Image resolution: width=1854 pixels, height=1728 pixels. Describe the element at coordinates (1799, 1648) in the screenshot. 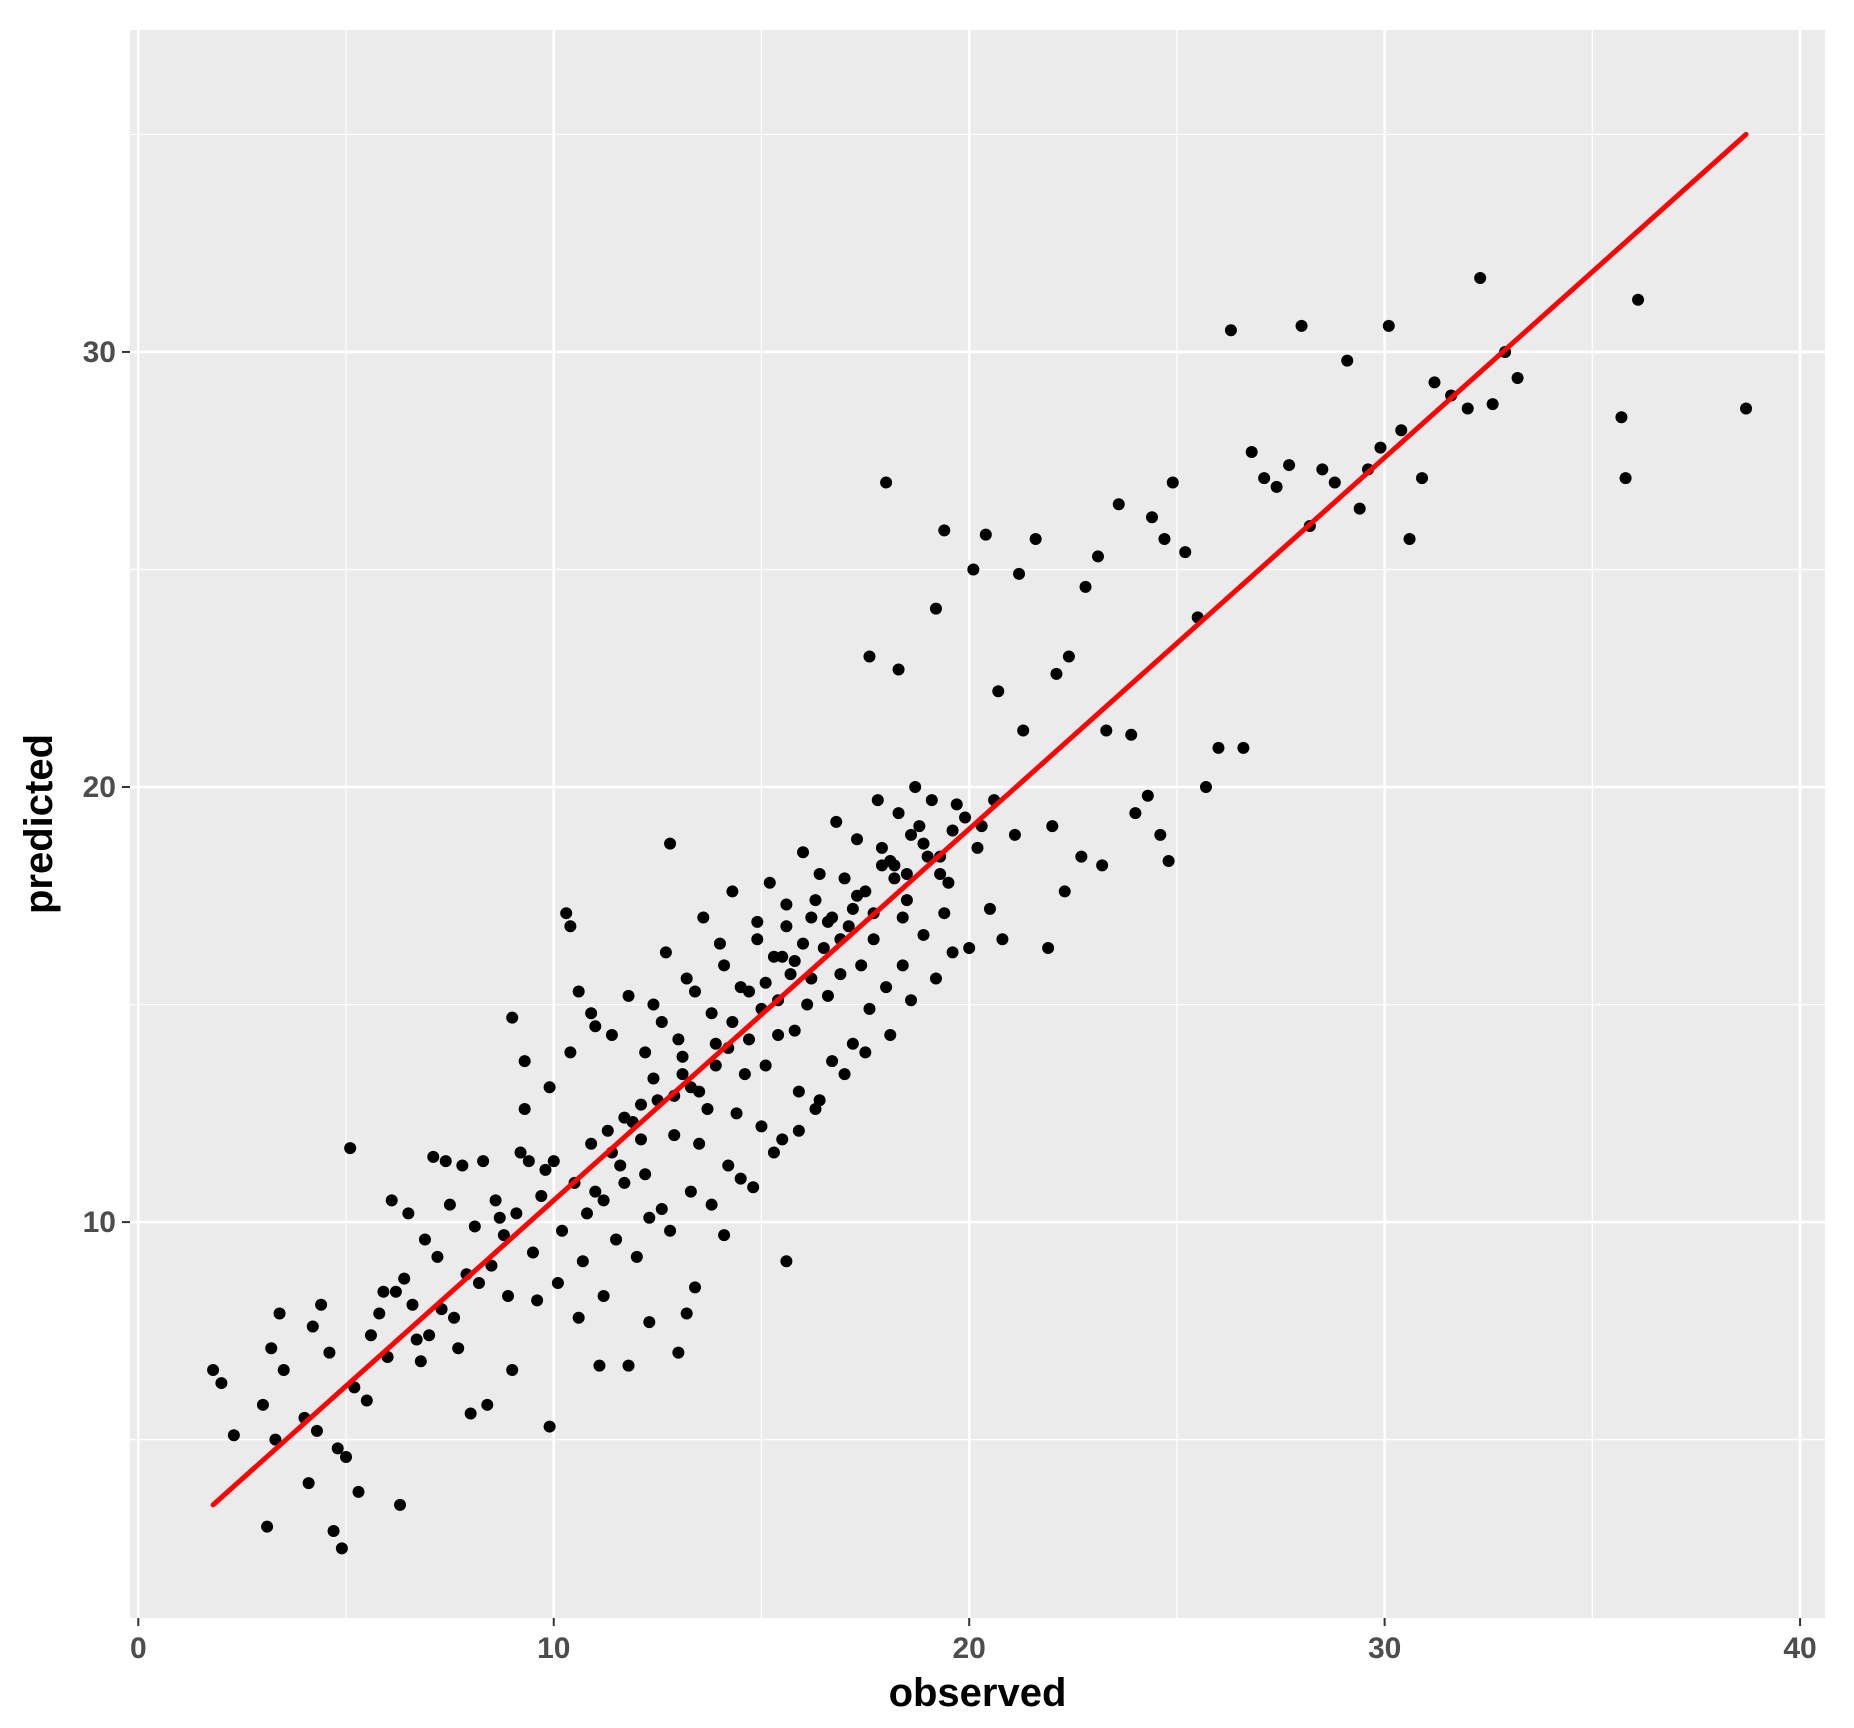

I see `x-tick-label: 40` at that location.